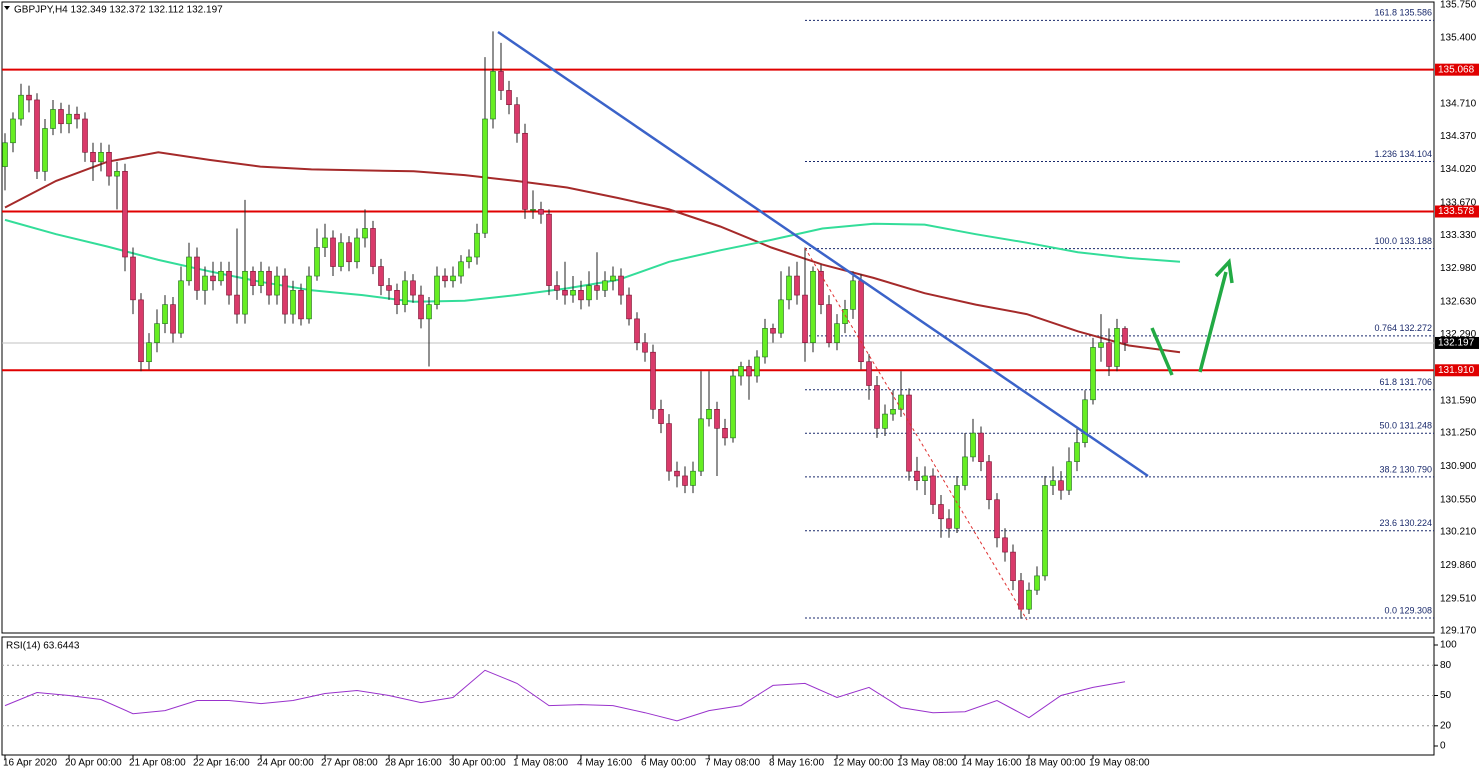 The height and width of the screenshot is (779, 1480). Describe the element at coordinates (1458, 136) in the screenshot. I see `y-tick-label: 134.370` at that location.